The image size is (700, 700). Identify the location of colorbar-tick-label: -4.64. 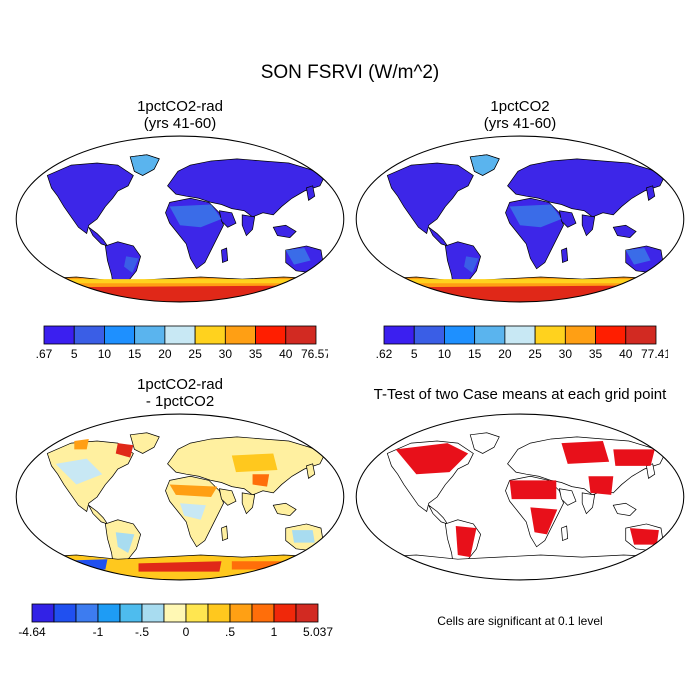
(32, 632).